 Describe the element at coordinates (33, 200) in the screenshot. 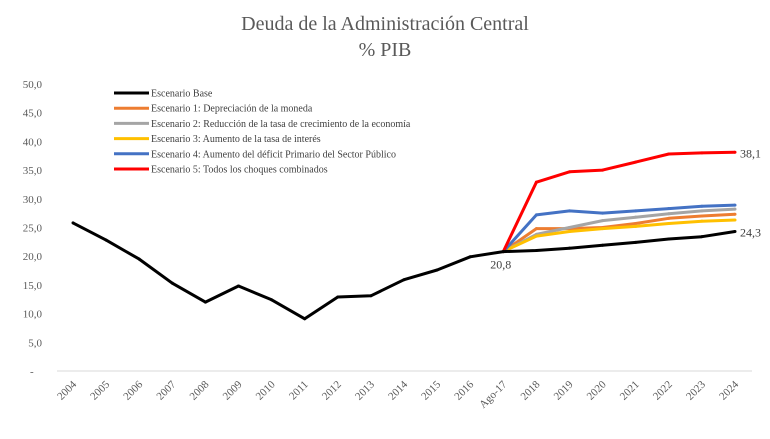

I see `y-tick-label: 30,0` at that location.